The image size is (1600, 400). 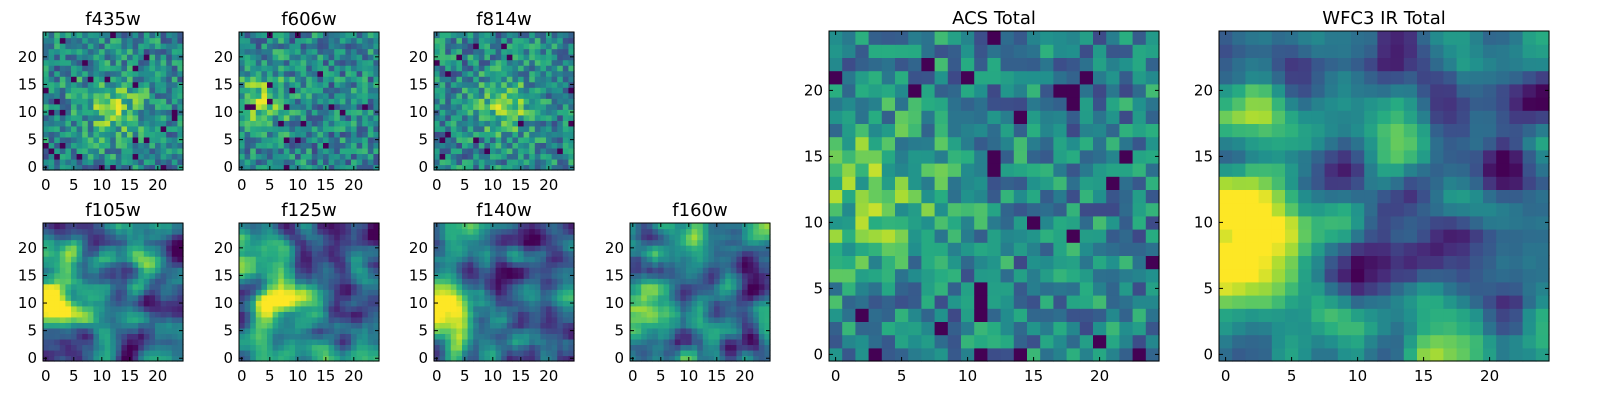 I want to click on panel-title: f105w, so click(x=112, y=210).